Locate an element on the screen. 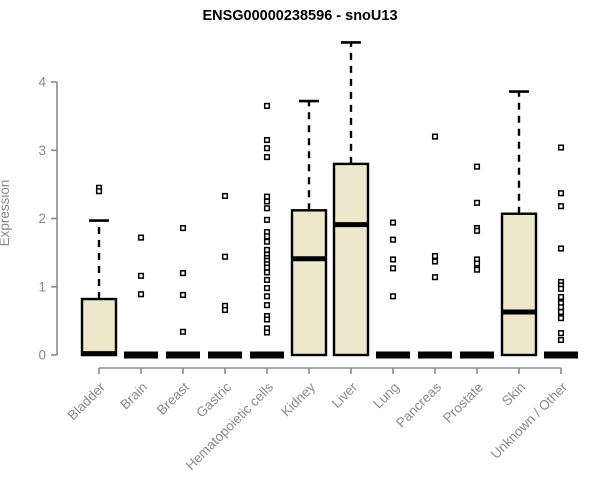 Image resolution: width=600 pixels, height=500 pixels. chart-title: ENSG00000238596 - snoU13 is located at coordinates (299, 16).